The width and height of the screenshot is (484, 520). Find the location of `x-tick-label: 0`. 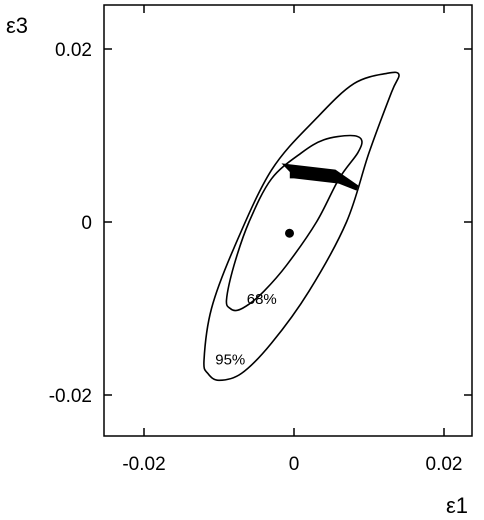

x-tick-label: 0 is located at coordinates (294, 464).